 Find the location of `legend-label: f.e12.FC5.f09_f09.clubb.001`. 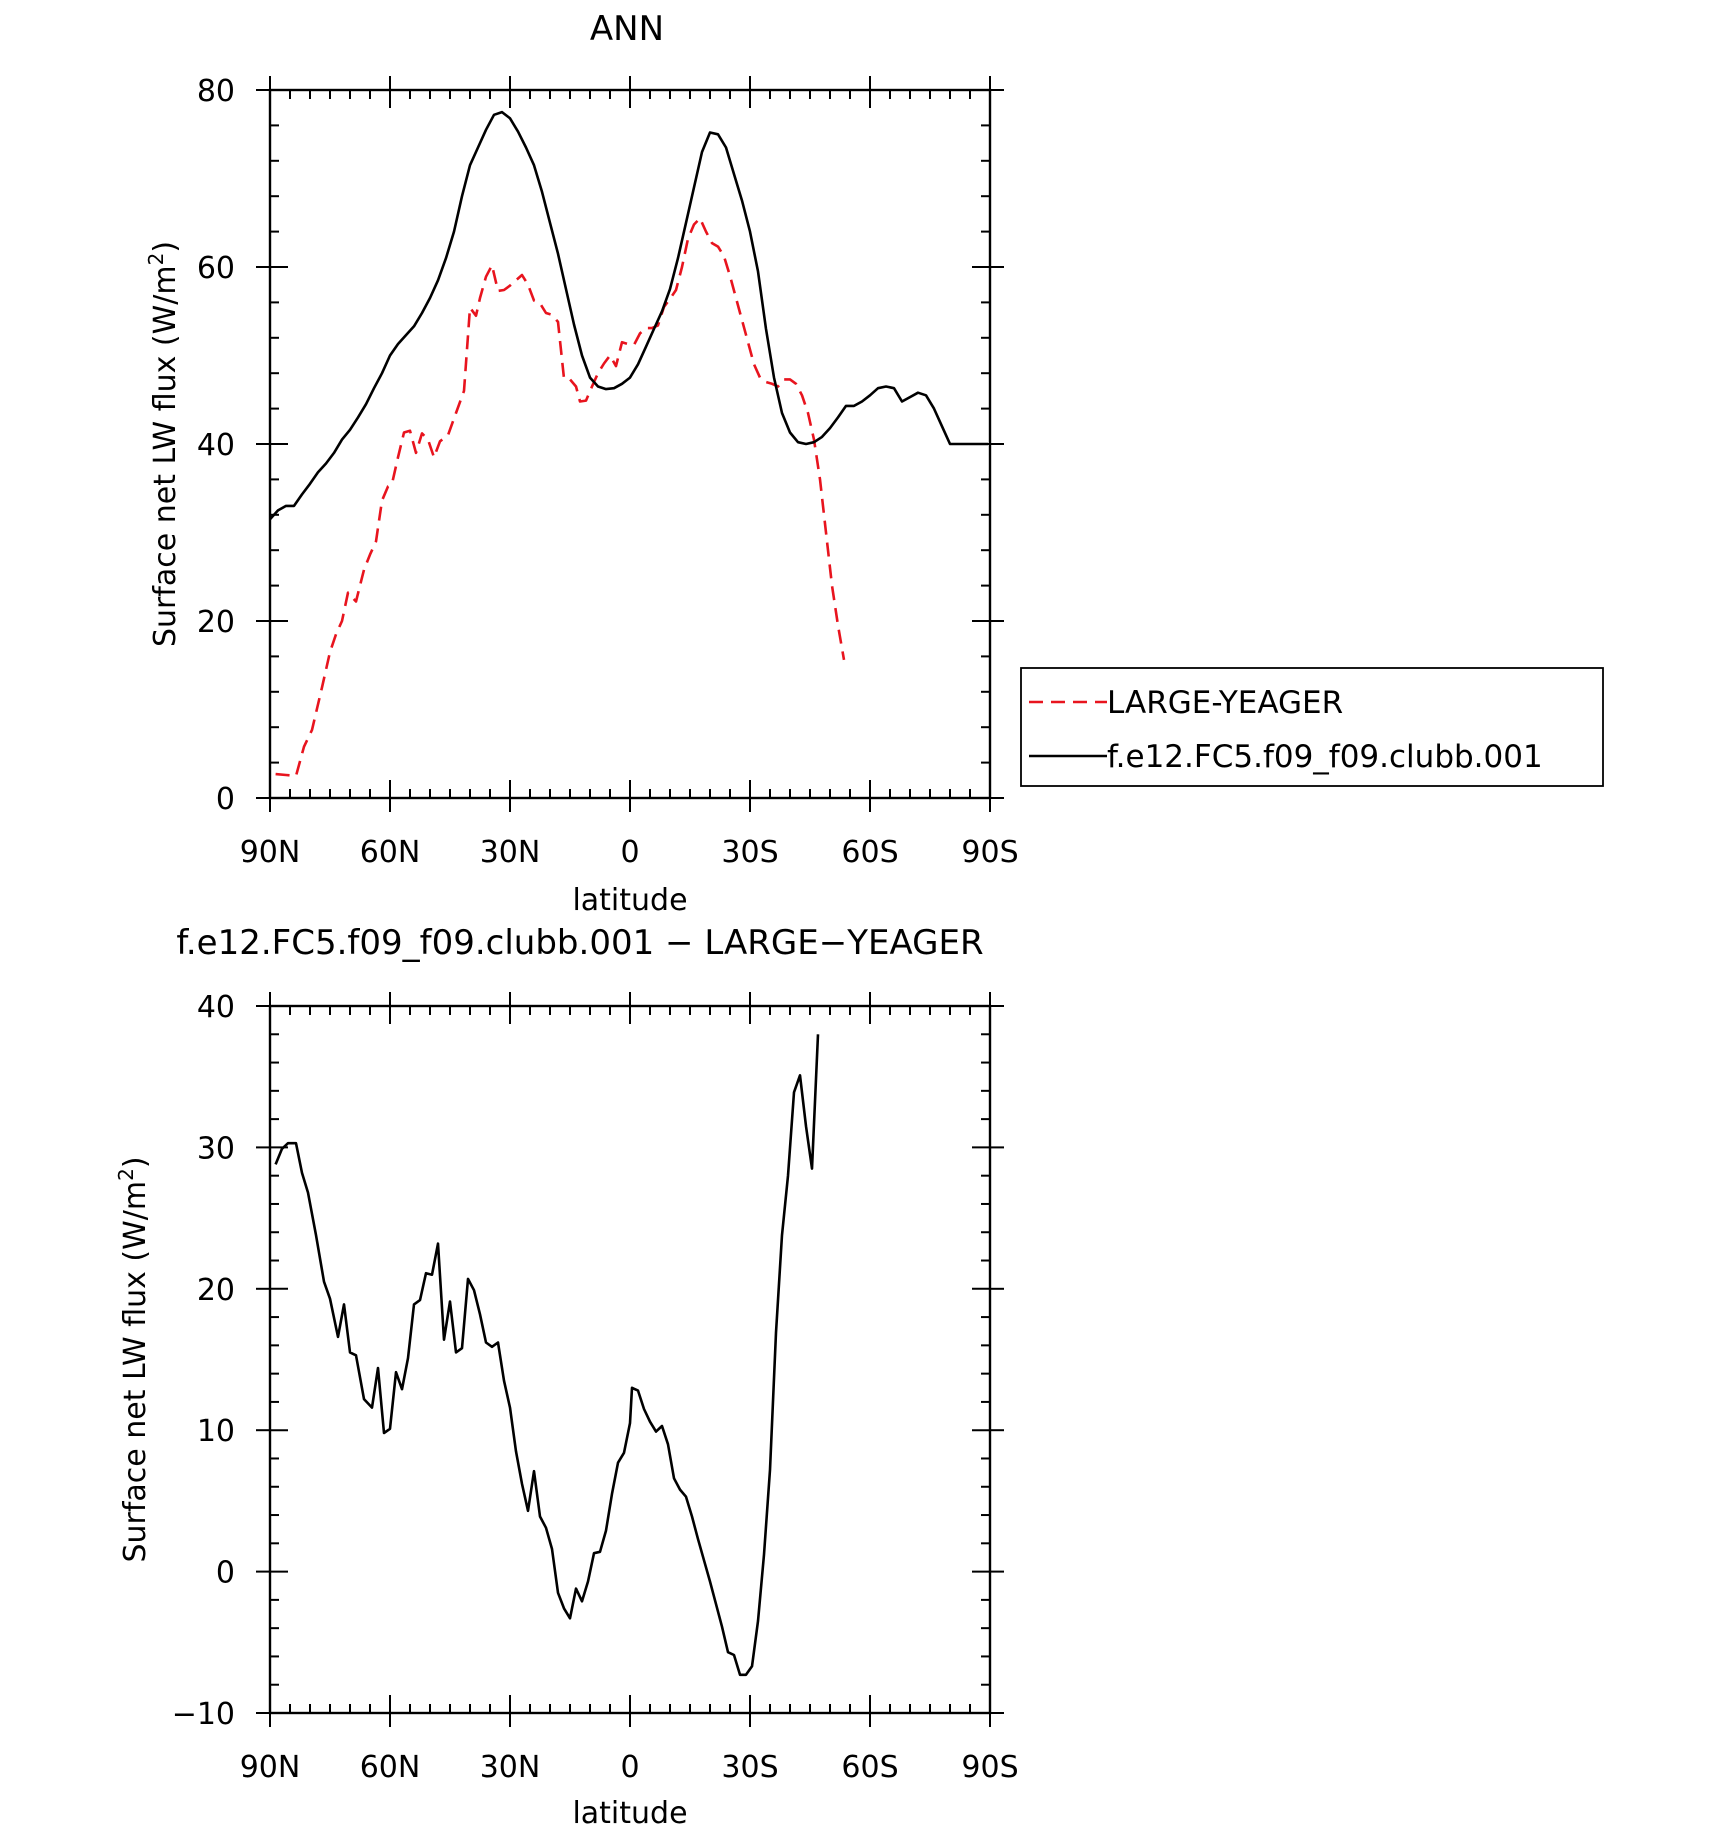

legend-label: f.e12.FC5.f09_f09.clubb.001 is located at coordinates (1325, 757).